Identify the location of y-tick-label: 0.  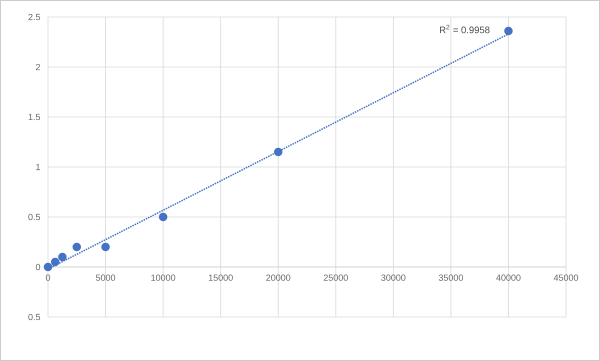
(38, 267).